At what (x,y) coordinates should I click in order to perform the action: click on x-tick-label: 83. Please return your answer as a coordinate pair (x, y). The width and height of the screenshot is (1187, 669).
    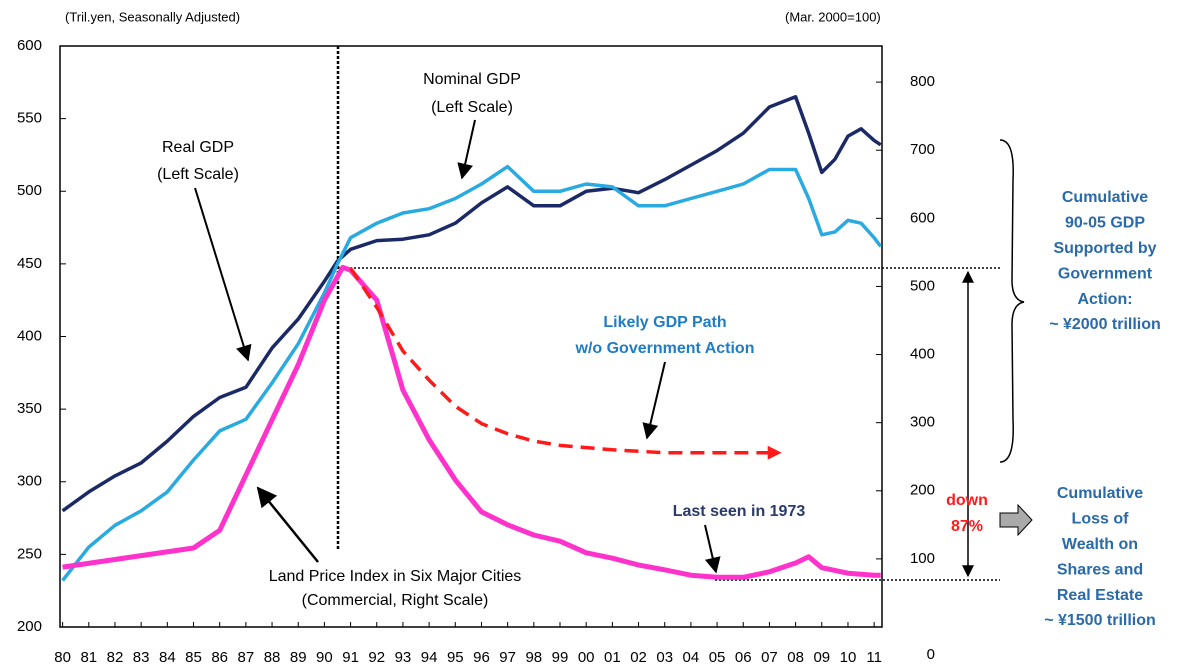
    Looking at the image, I should click on (141, 657).